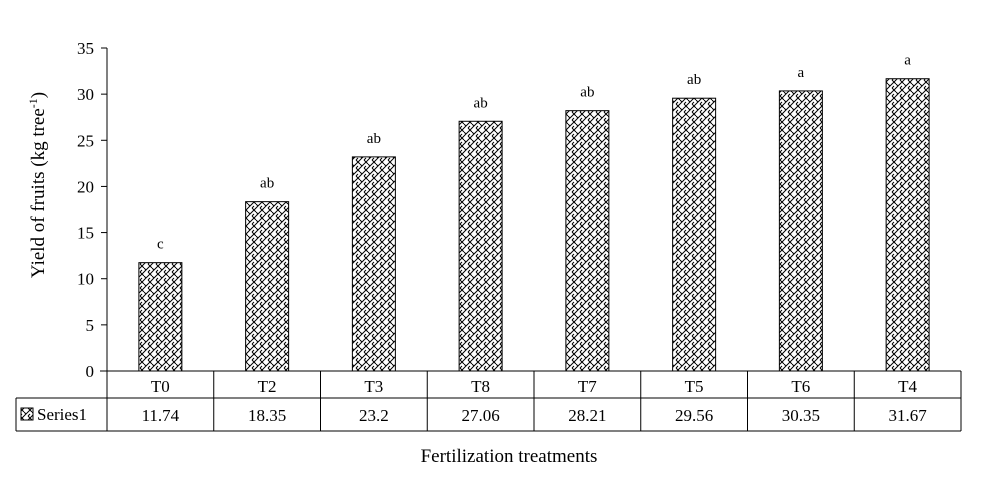 The height and width of the screenshot is (484, 986). Describe the element at coordinates (535, 415) in the screenshot. I see `table-values: 11.74 18.35 23.2 27.06 28.21 29.56 30.35 31.67` at that location.